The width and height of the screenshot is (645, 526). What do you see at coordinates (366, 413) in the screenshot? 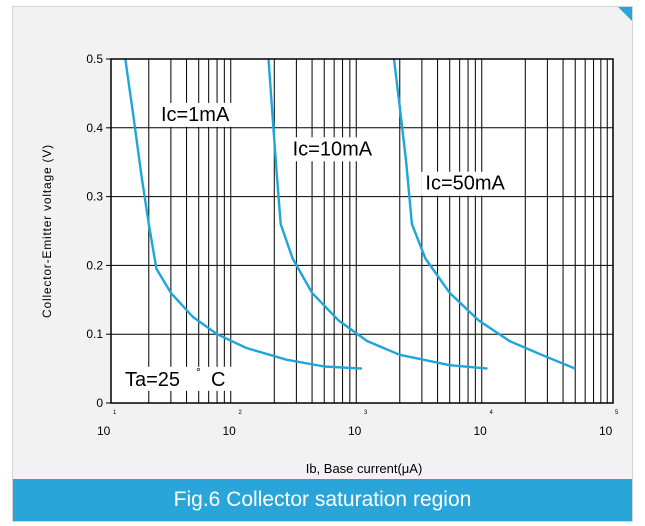
I see `x-tick-exponent: 3` at bounding box center [366, 413].